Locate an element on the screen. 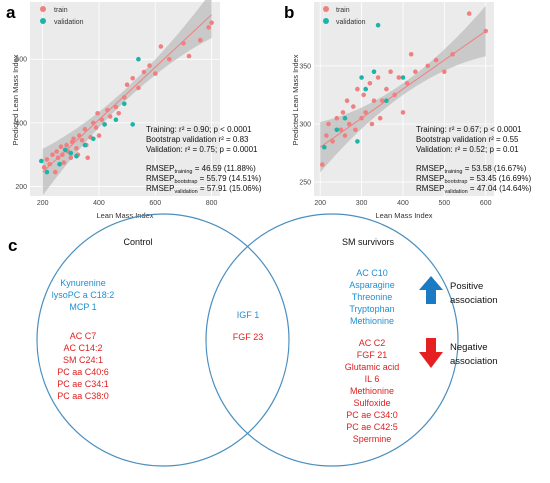 The image size is (550, 483). shared-negative-item: FGF 23 is located at coordinates (248, 337).